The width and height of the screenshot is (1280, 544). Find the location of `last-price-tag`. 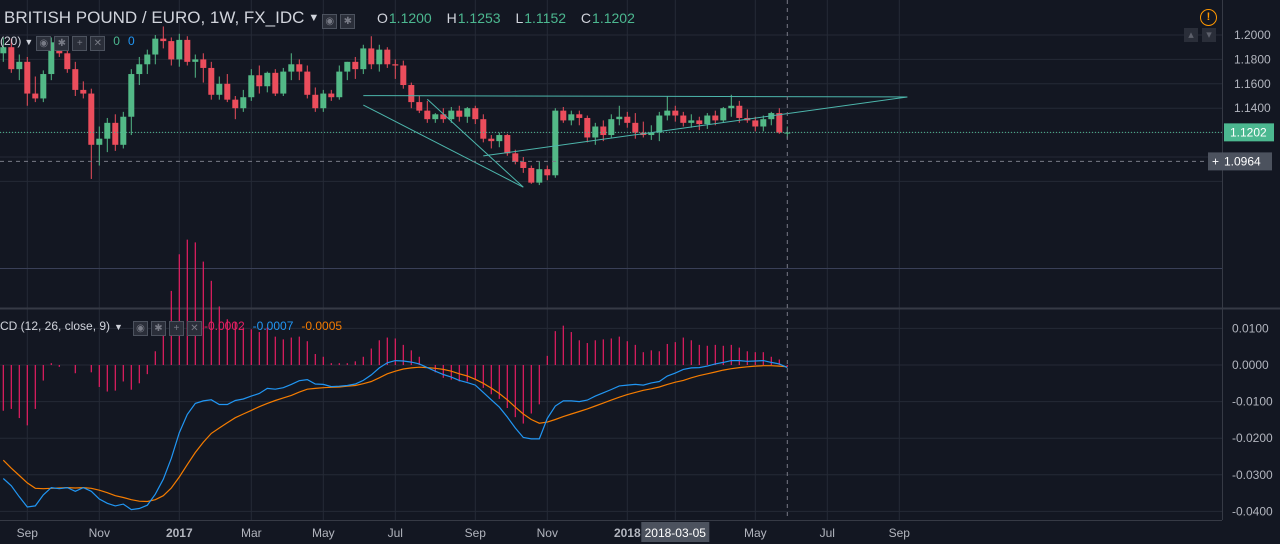

last-price-tag is located at coordinates (1249, 132).